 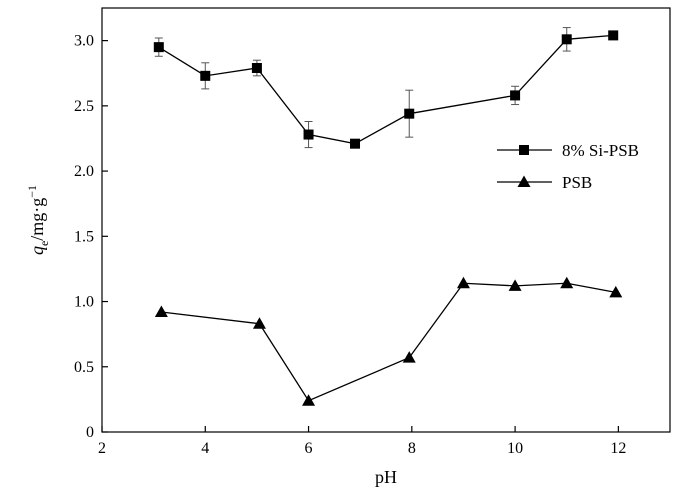 I want to click on y-axis: 0 0.5 1.0 1.5 2.0 2.5 3.0, so click(x=91, y=237).